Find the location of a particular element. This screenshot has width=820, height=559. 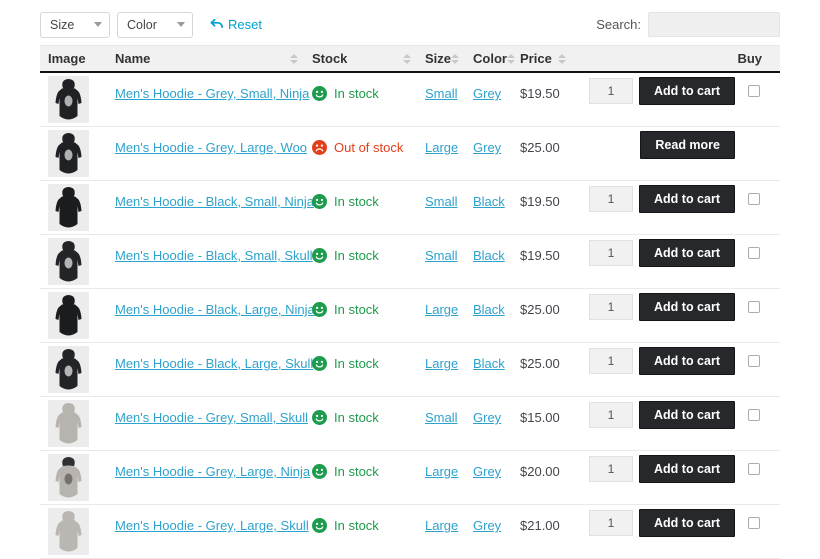

stock-status: In stock is located at coordinates (345, 309).